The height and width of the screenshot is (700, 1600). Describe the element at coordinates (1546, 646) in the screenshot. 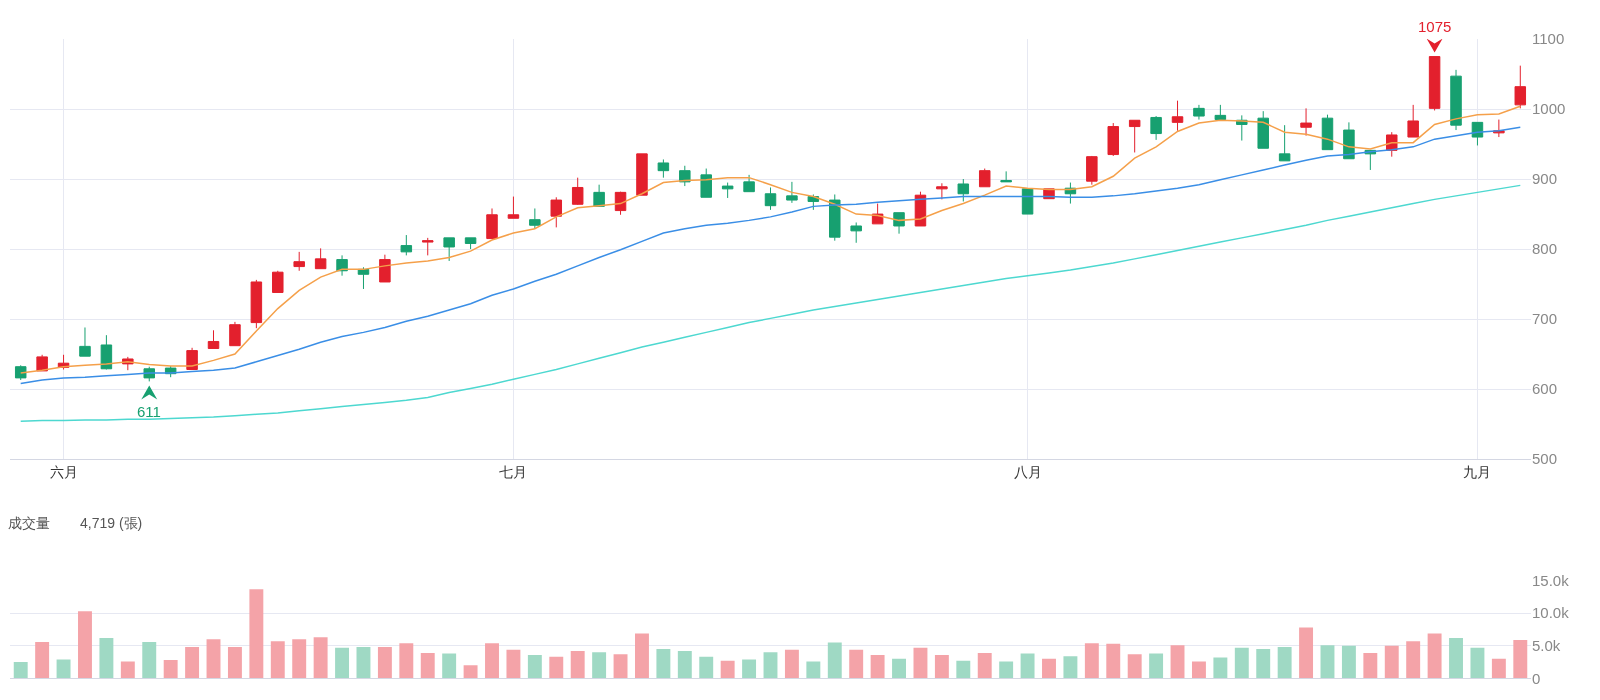

I see `y-tick-label: 5.0k` at that location.